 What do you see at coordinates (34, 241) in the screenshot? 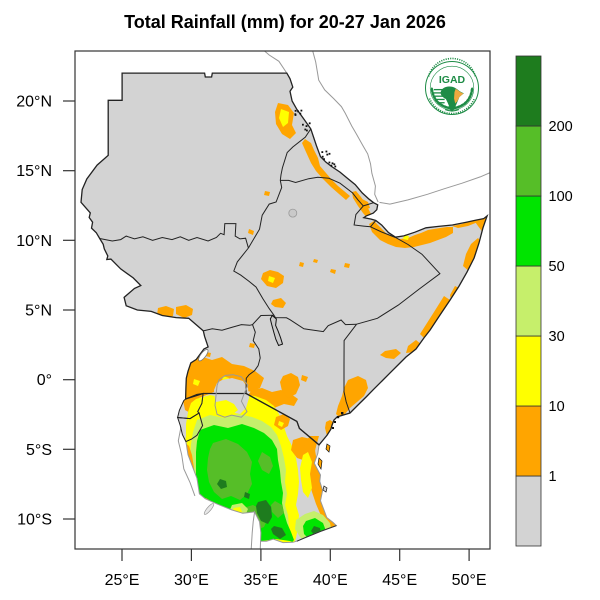
I see `svg-text: 10°N` at bounding box center [34, 241].